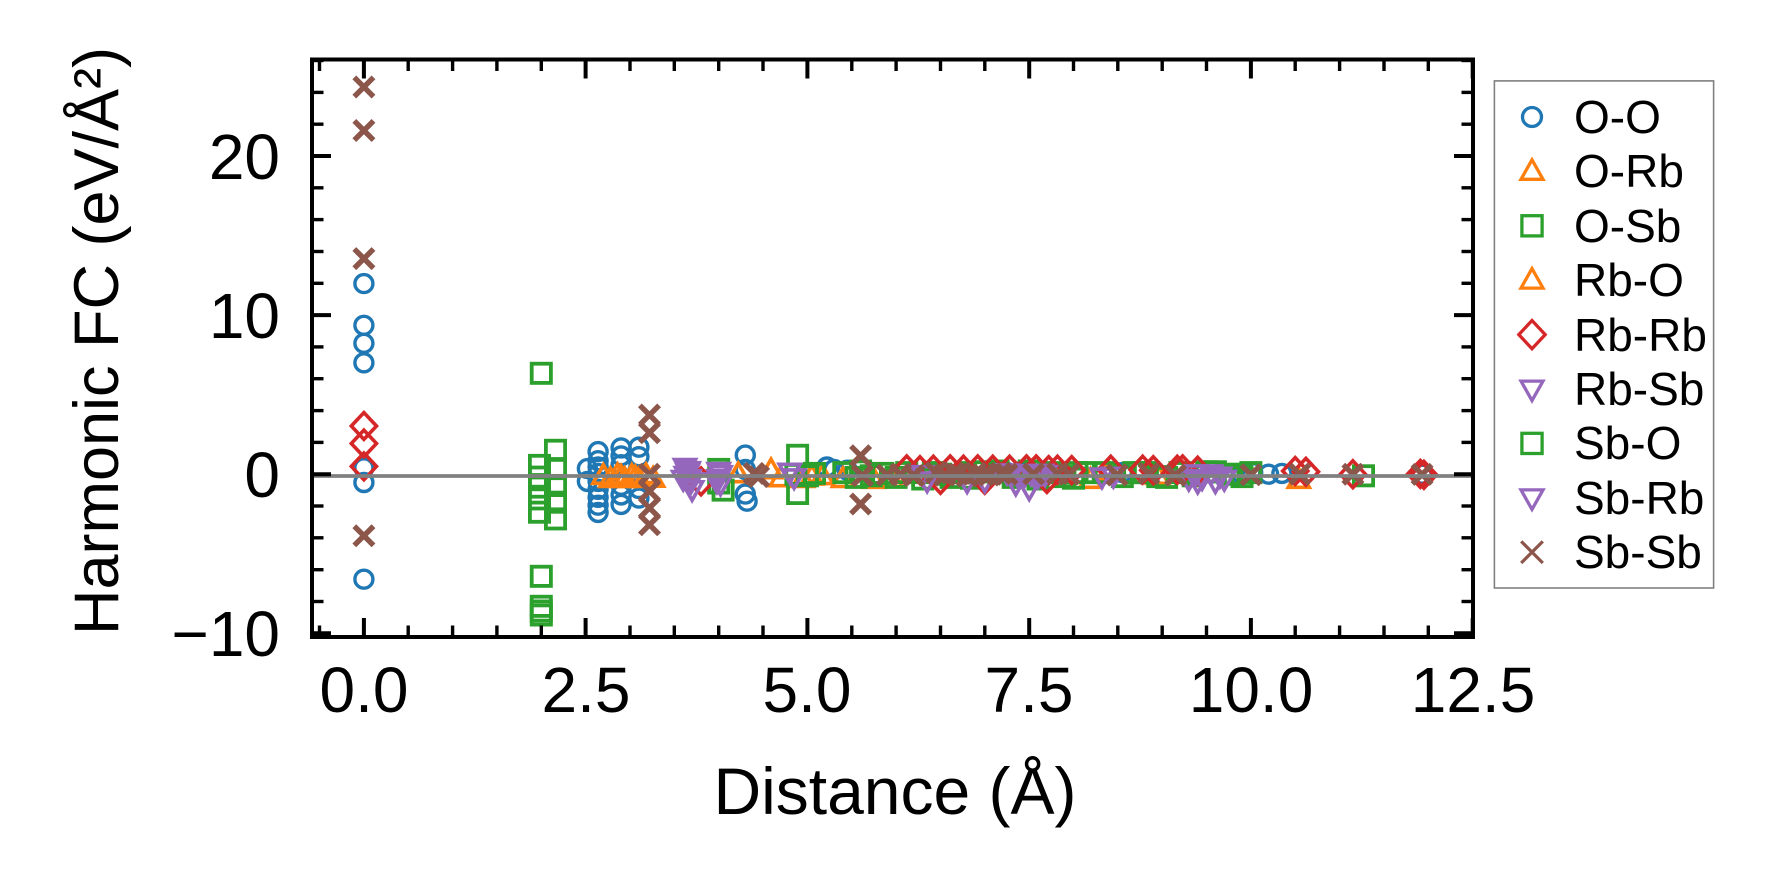 Image resolution: width=1772 pixels, height=883 pixels. I want to click on svg-text: Harmonic FC (eV/Å²), so click(97, 341).